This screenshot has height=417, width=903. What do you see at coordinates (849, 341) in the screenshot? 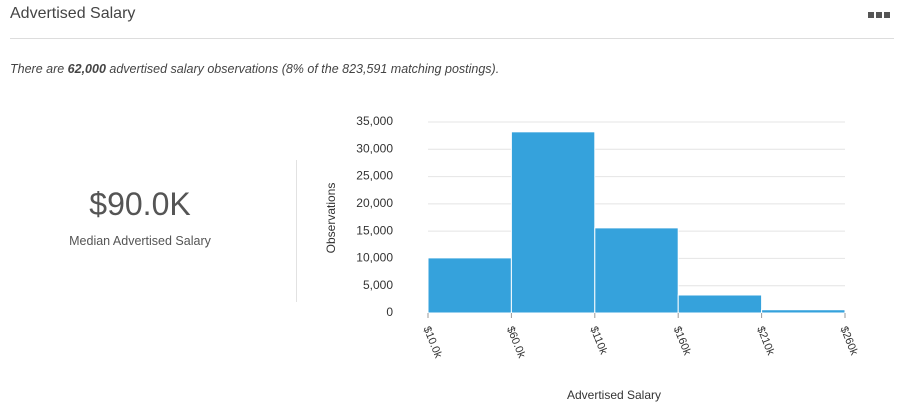
I see `x-tick-label: $260k` at bounding box center [849, 341].